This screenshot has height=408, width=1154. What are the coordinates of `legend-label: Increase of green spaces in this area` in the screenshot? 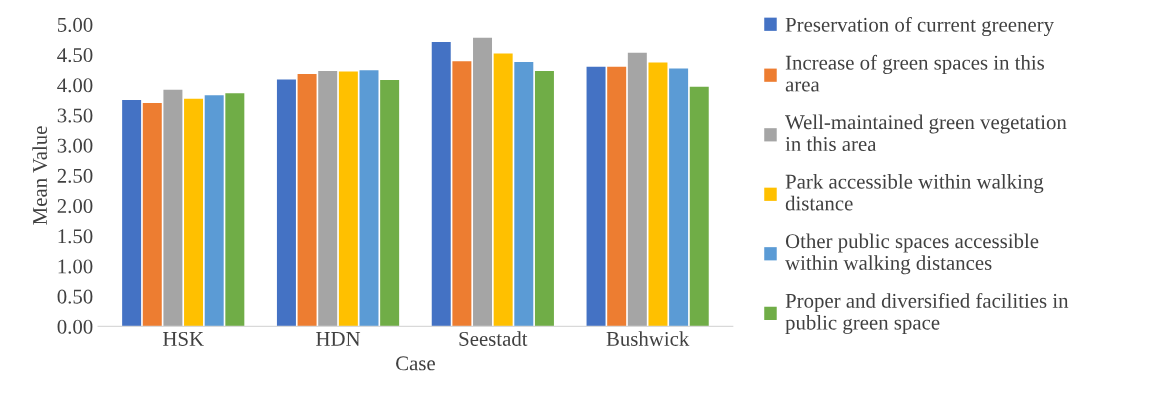 It's located at (915, 73).